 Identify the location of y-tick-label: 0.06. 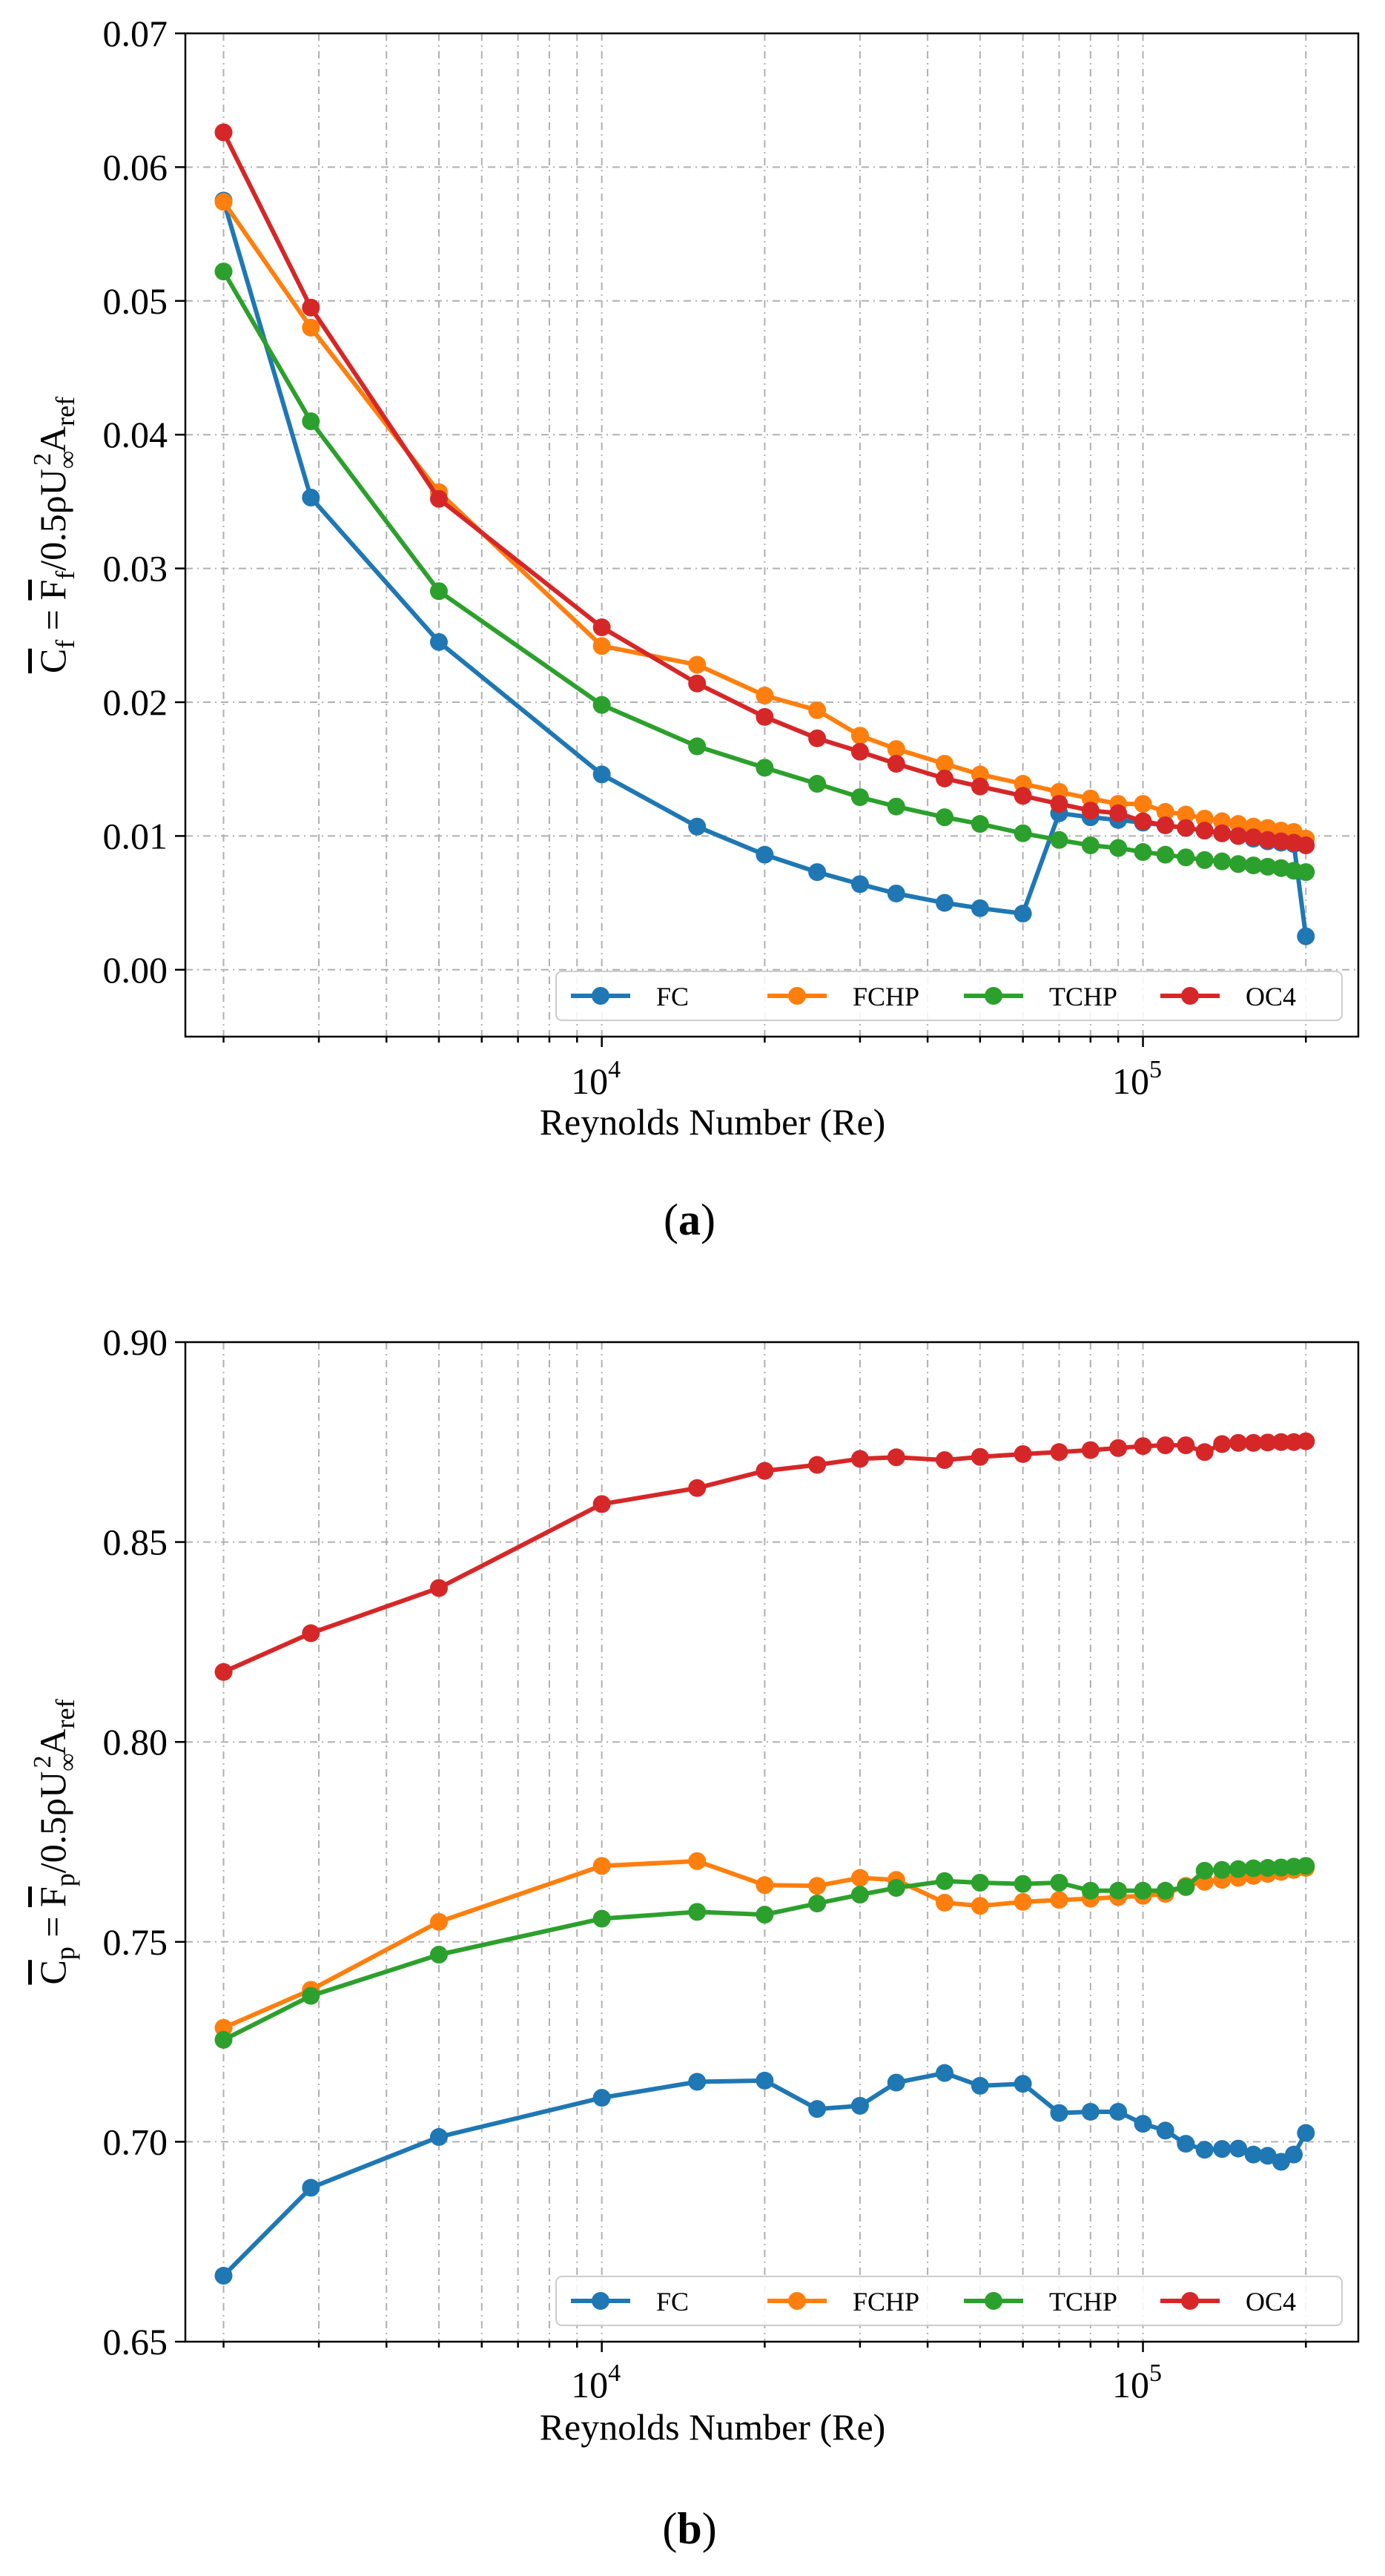
(136, 167).